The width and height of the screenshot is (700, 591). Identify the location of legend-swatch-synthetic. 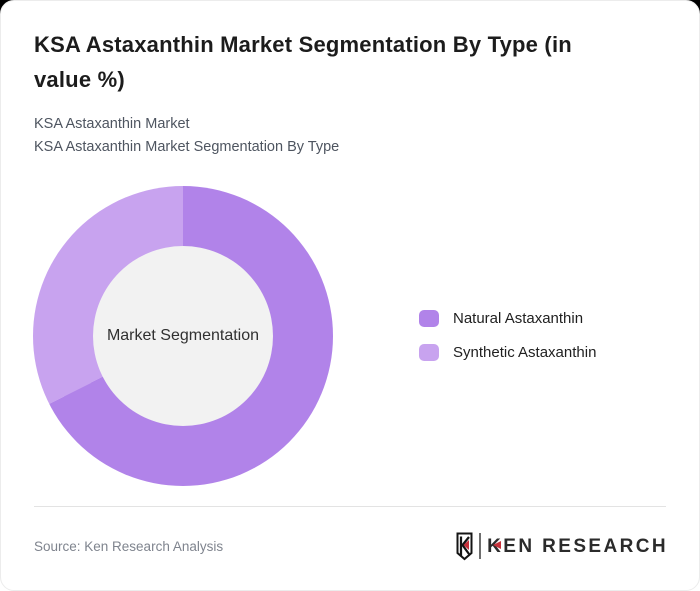
(429, 352).